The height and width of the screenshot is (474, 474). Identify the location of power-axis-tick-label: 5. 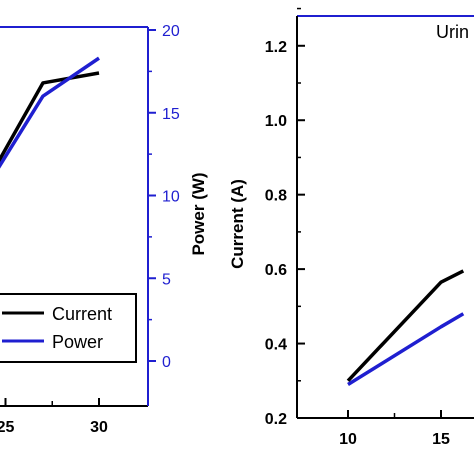
(166, 279).